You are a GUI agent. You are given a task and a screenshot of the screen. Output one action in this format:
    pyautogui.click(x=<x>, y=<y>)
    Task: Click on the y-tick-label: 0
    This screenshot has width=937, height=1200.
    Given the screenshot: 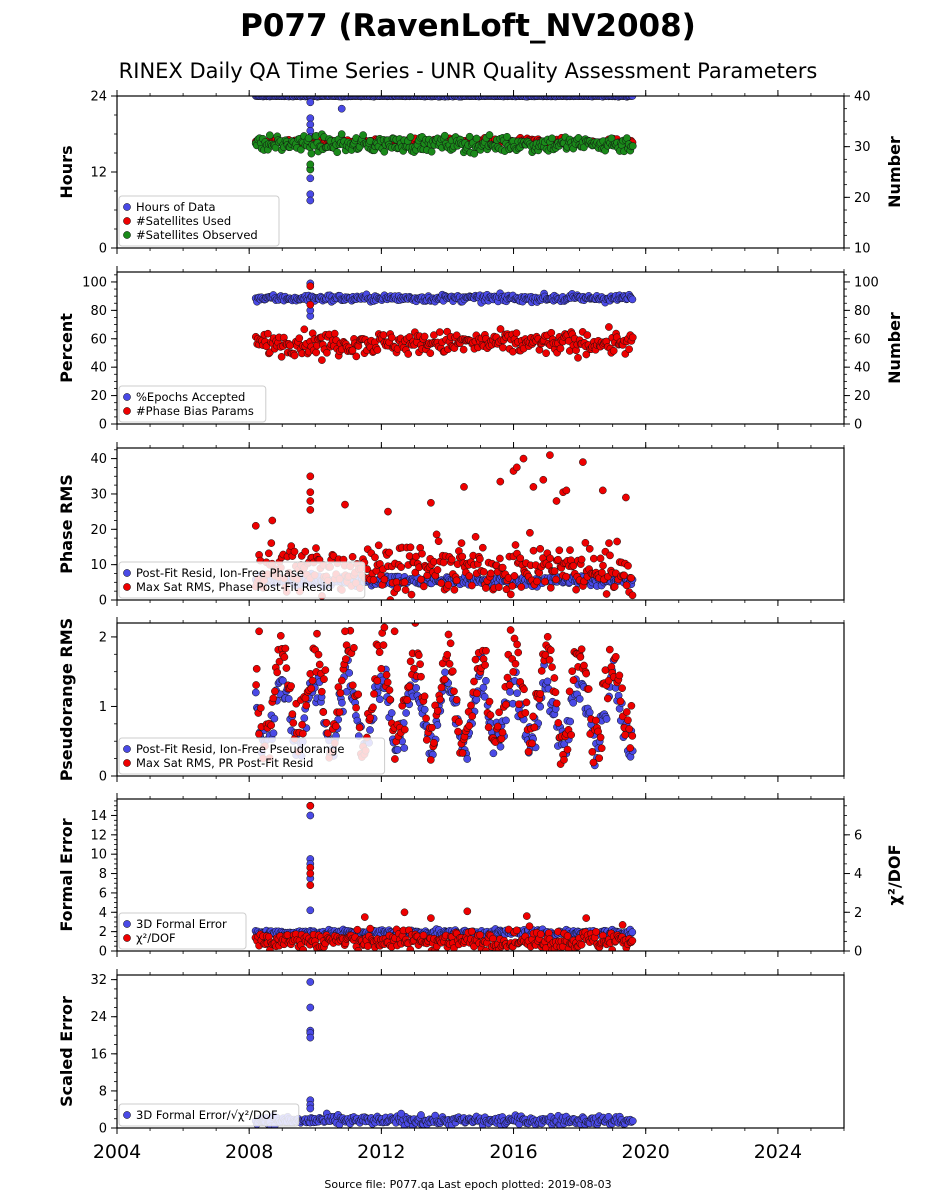 What is the action you would take?
    pyautogui.click(x=103, y=249)
    